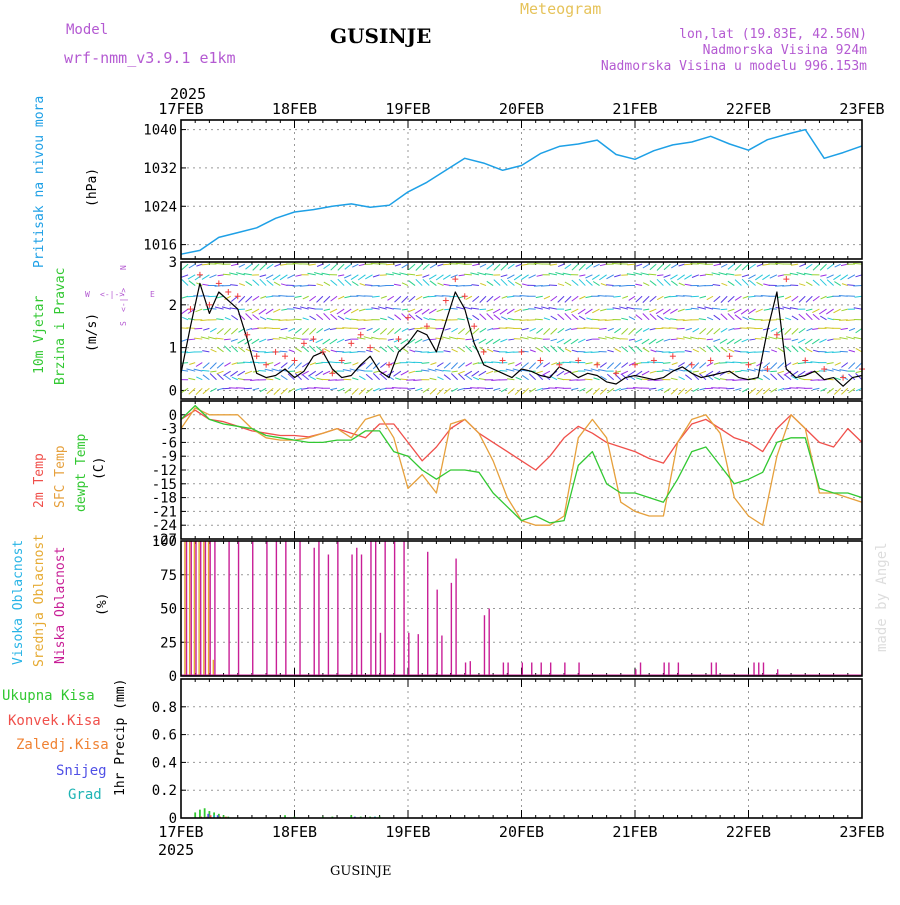  What do you see at coordinates (85, 795) in the screenshot?
I see `legend-hail: Grad` at bounding box center [85, 795].